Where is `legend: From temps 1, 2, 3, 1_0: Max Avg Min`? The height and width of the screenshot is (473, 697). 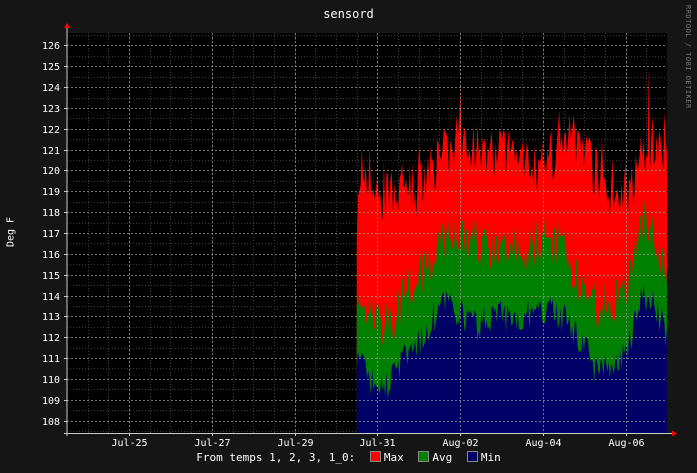
legend: From temps 1, 2, 3, 1_0: Max Avg Min is located at coordinates (348, 457).